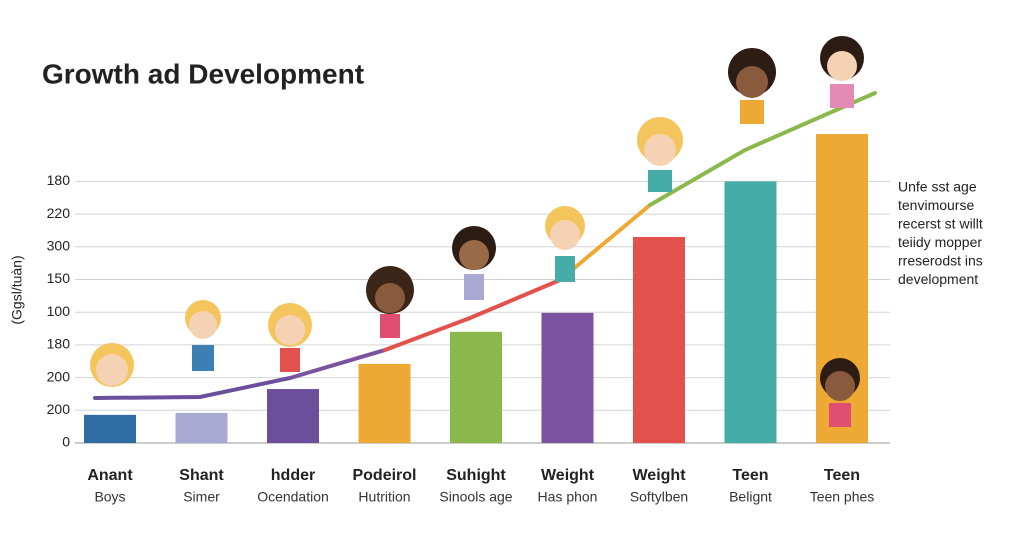 The height and width of the screenshot is (559, 1024). I want to click on chart-title: Growth ad Development, so click(203, 73).